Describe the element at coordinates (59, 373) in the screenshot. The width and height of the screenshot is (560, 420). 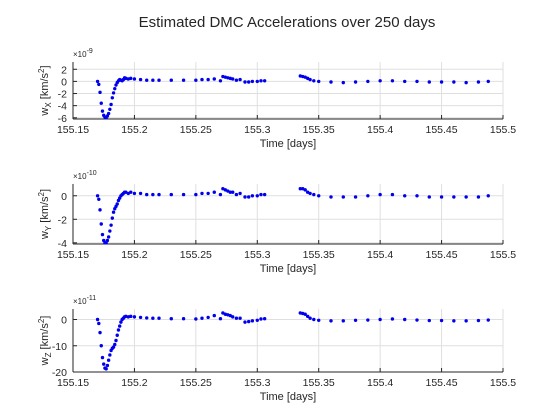
I see `y-tick-label: -20` at that location.